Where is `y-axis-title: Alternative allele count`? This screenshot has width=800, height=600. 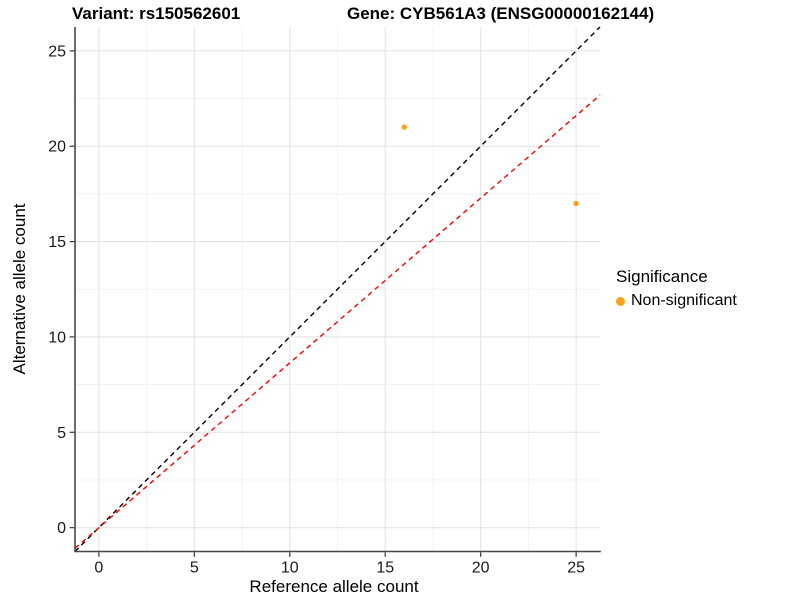
y-axis-title: Alternative allele count is located at coordinates (19, 289).